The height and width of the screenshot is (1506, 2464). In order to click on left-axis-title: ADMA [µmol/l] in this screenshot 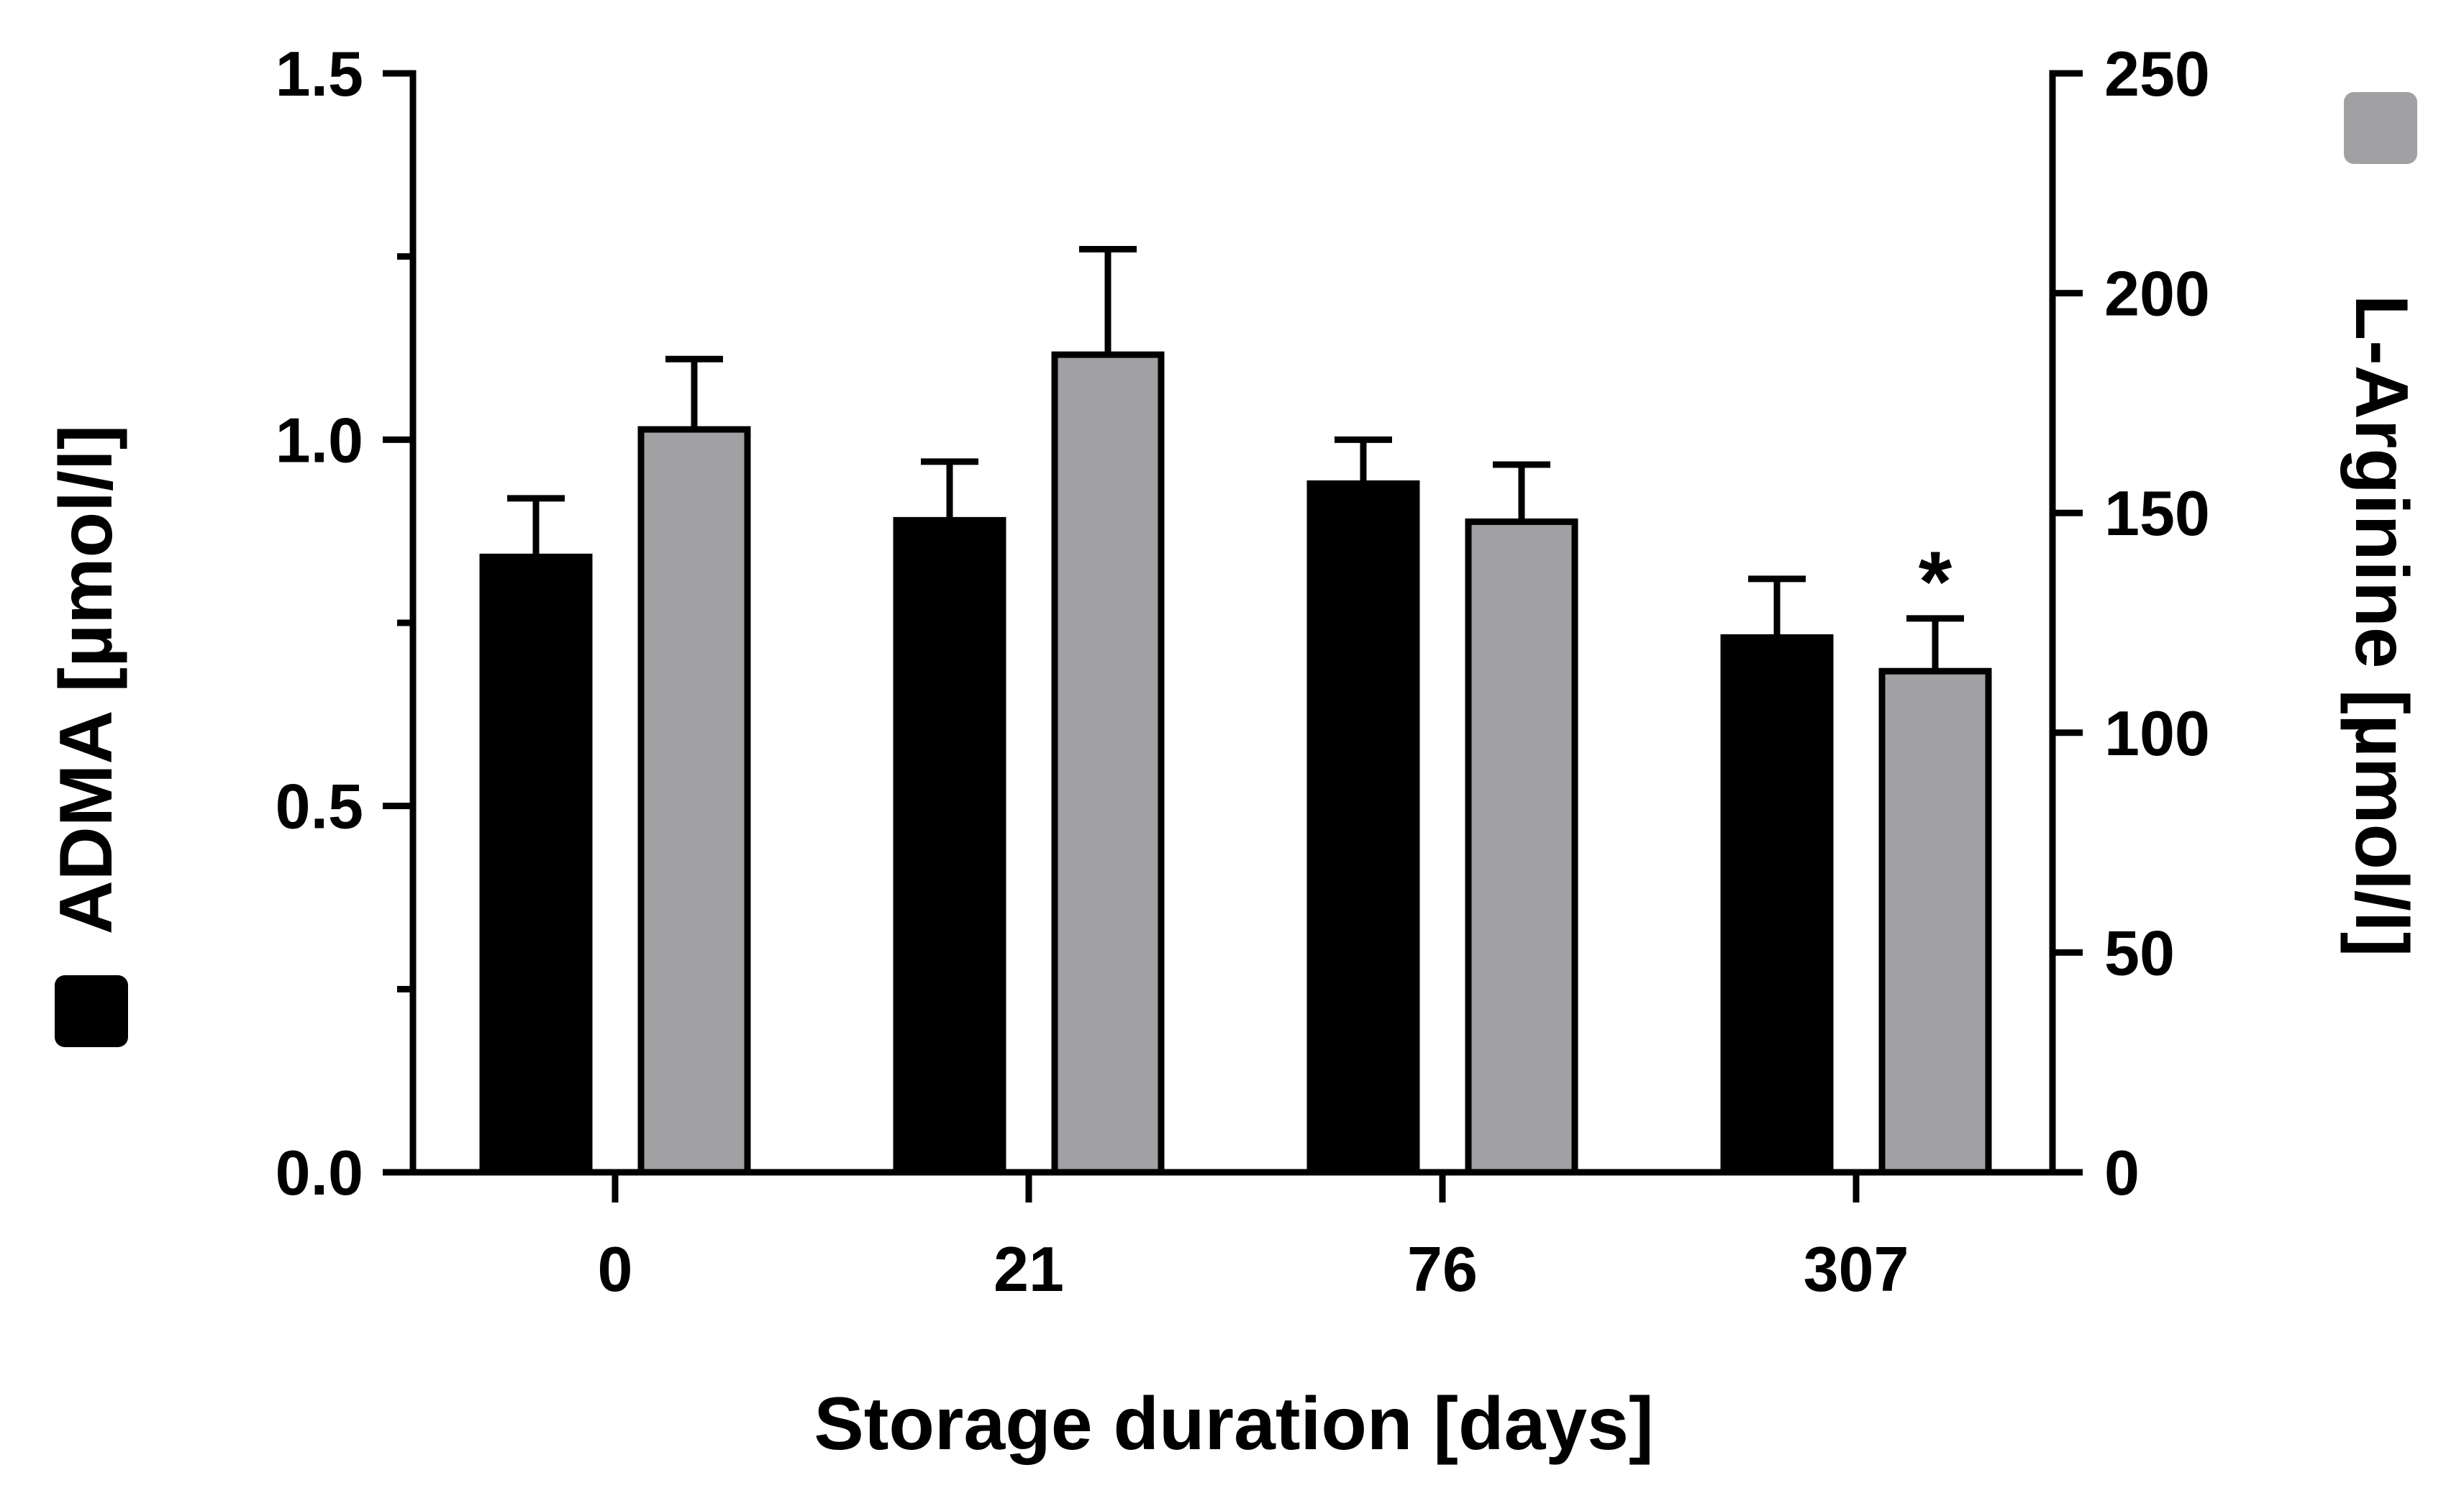, I will do `click(86, 680)`.